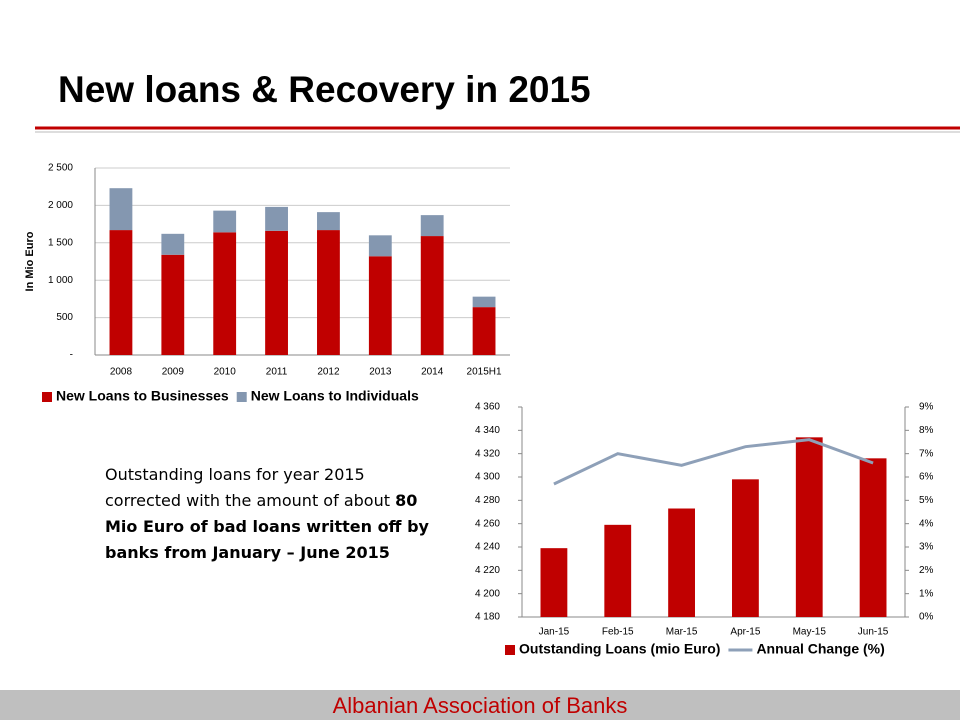  I want to click on y-tick-label: 1 000, so click(60, 280).